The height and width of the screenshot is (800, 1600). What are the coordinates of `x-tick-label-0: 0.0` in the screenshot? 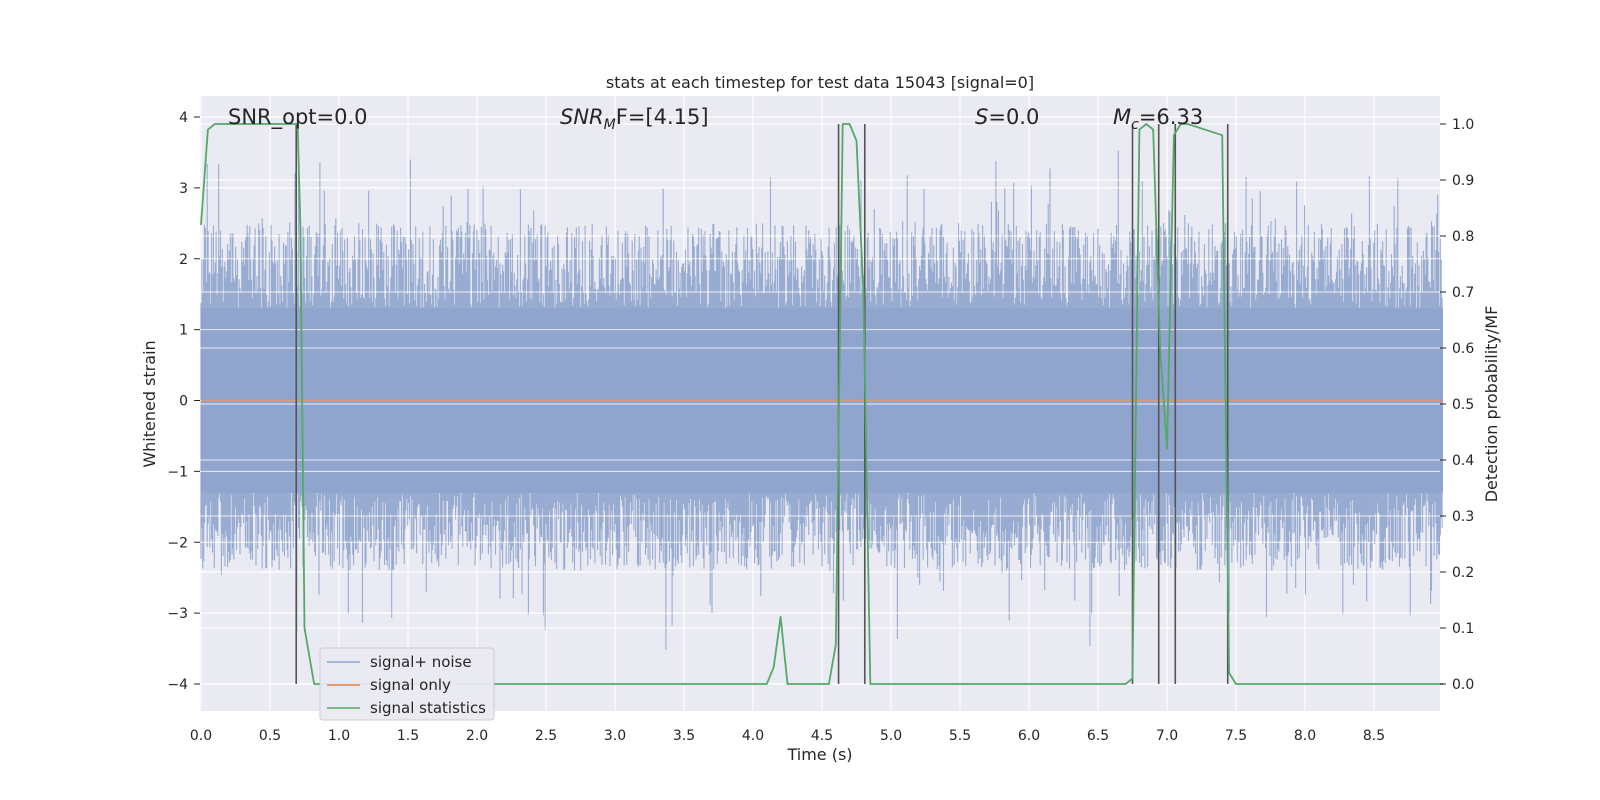 It's located at (201, 736).